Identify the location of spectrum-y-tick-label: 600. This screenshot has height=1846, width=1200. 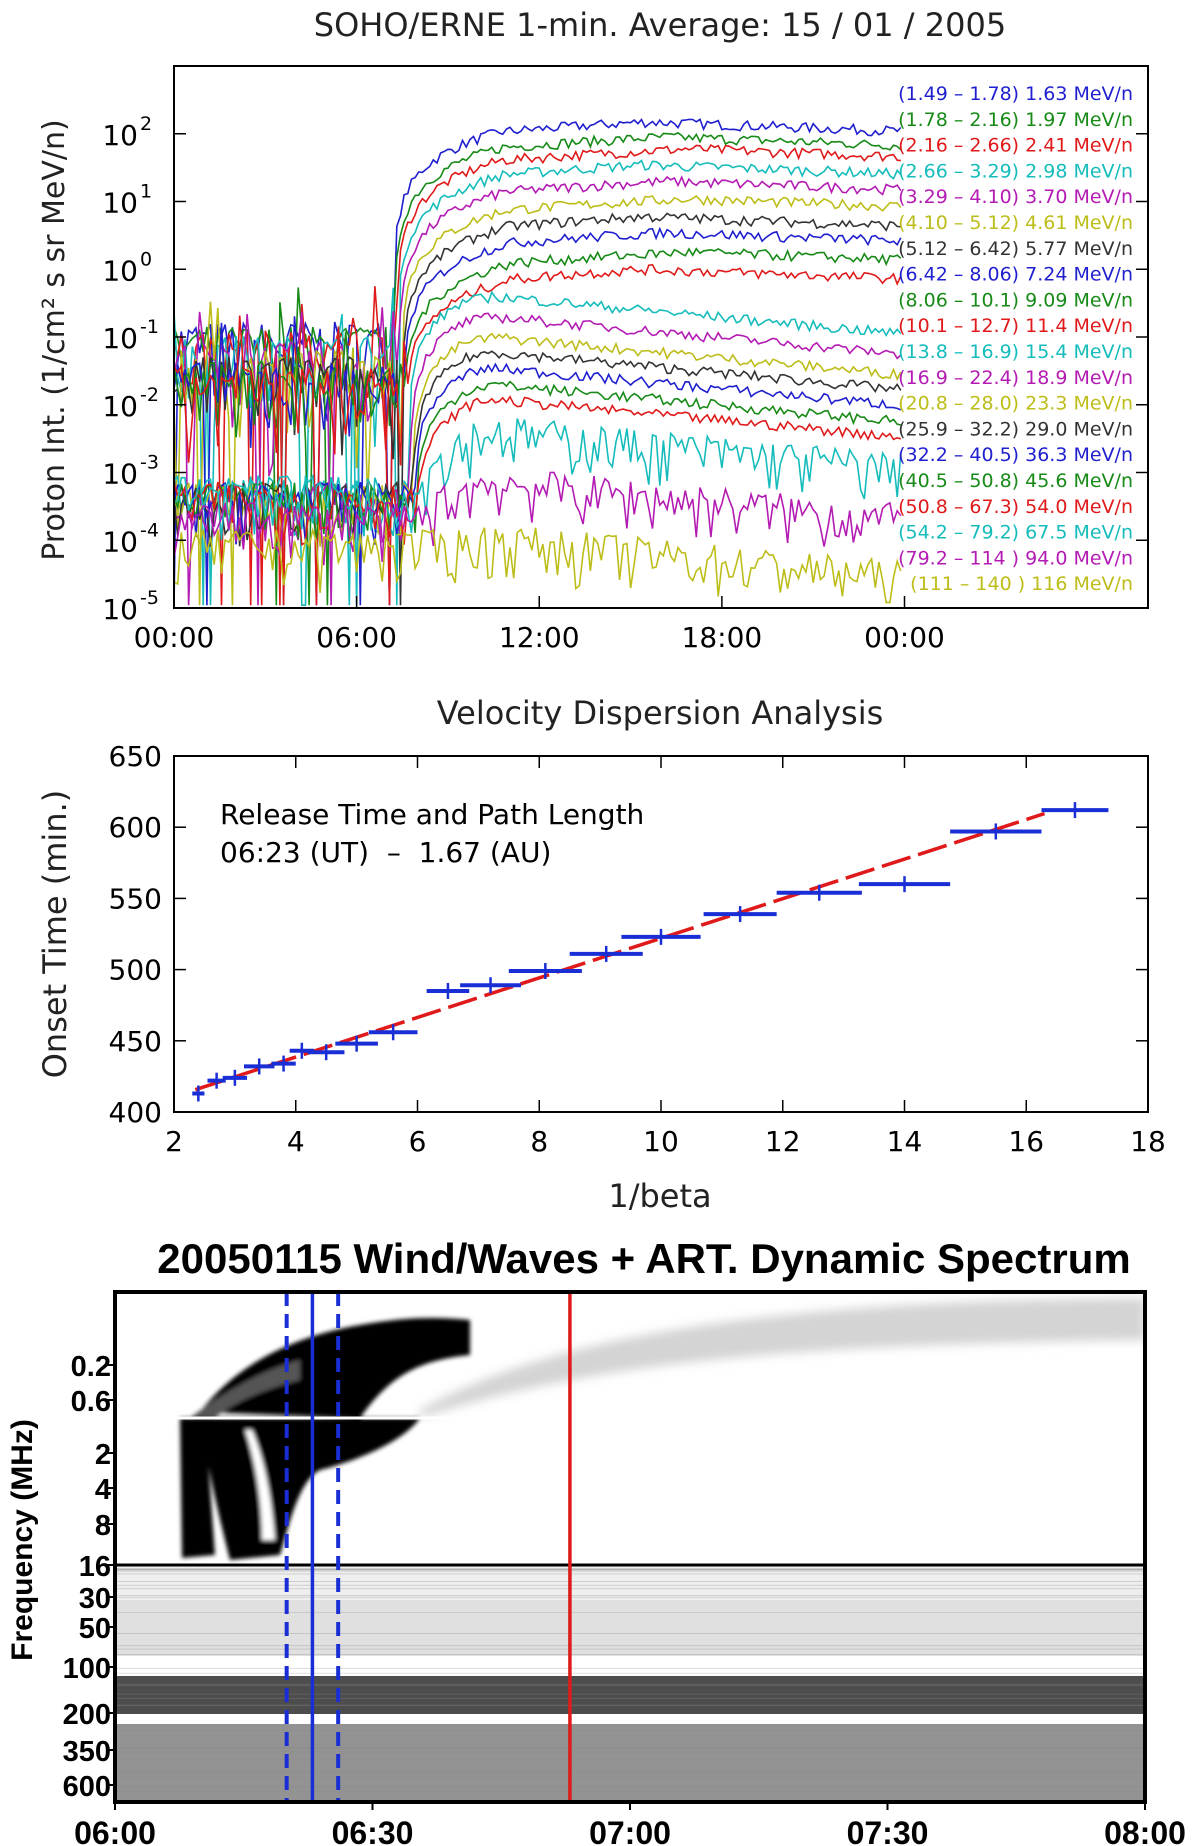
(87, 1787).